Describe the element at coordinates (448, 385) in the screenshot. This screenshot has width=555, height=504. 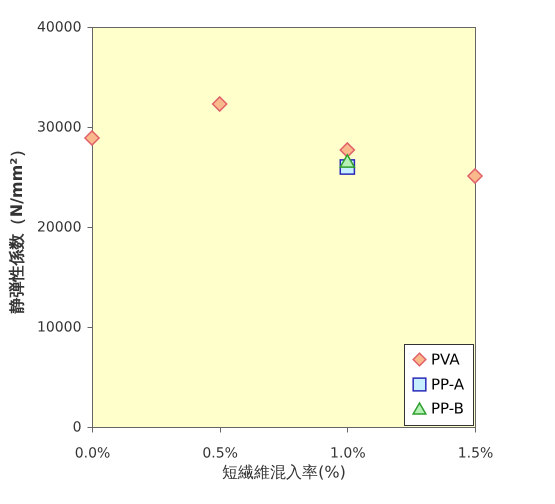
I see `legend-label: PP-A` at that location.